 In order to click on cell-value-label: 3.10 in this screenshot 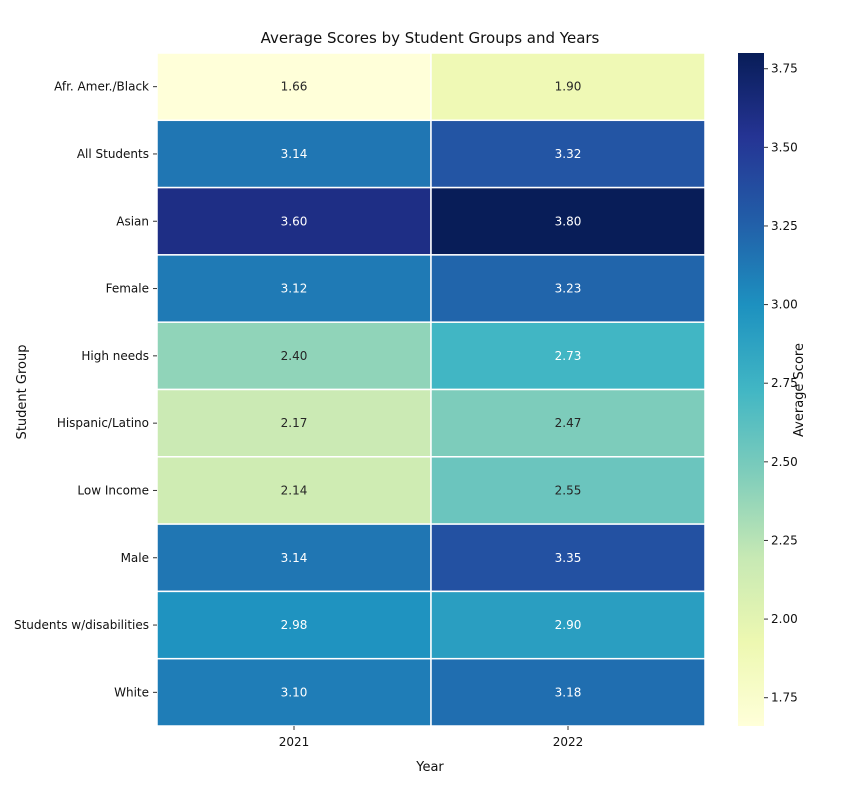, I will do `click(294, 692)`.